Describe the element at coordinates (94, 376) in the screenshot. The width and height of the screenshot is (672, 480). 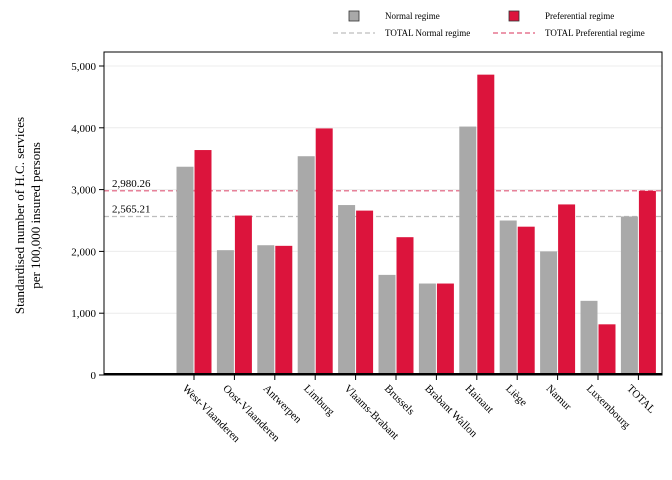
I see `y-tick-label: 0` at that location.